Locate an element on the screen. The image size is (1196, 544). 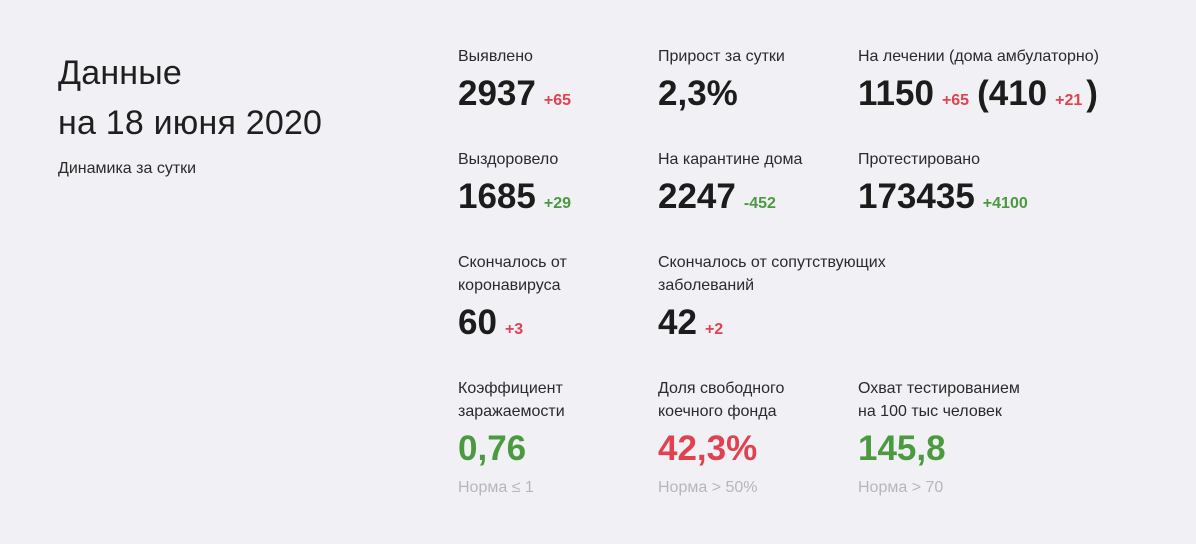
stat-value-row: 173435 +4100 is located at coordinates (1003, 197).